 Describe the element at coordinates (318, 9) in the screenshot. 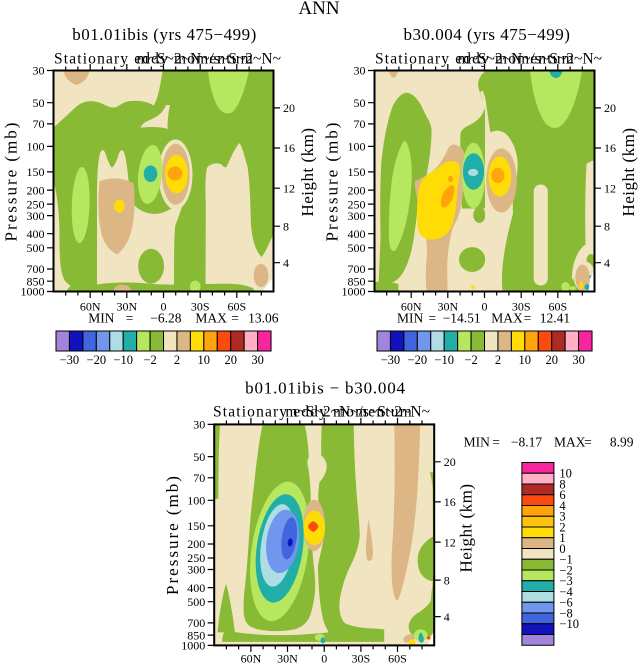

I see `svg-text: ANN` at that location.